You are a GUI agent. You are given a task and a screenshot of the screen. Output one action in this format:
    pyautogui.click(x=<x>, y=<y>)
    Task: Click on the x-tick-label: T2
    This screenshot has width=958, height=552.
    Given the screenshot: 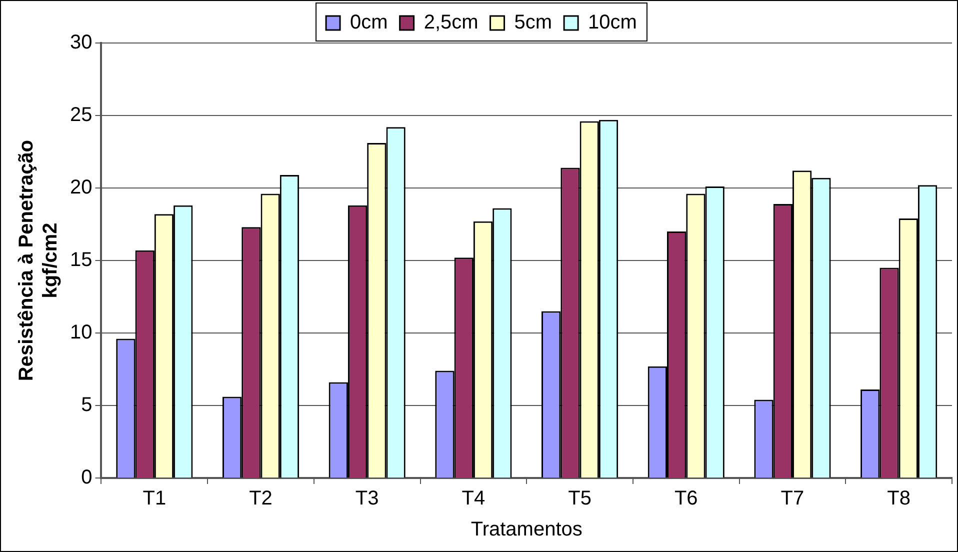 What is the action you would take?
    pyautogui.click(x=260, y=499)
    